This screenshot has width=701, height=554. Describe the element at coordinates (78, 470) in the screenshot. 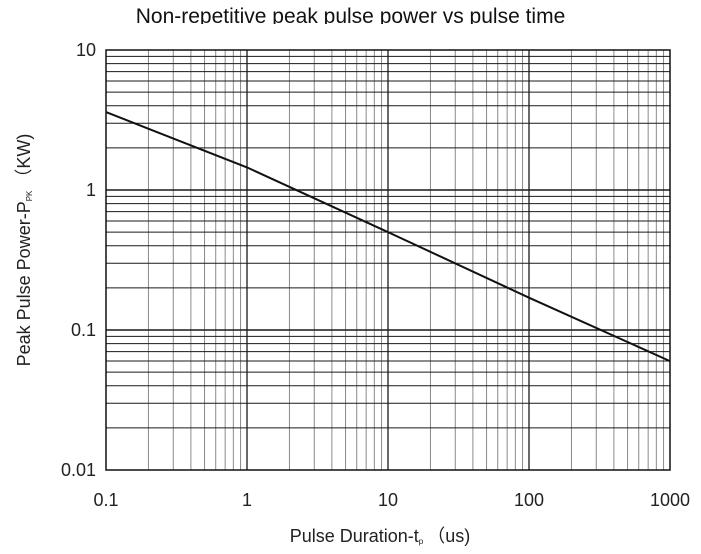

I see `y-tick-label: 0.01` at that location.